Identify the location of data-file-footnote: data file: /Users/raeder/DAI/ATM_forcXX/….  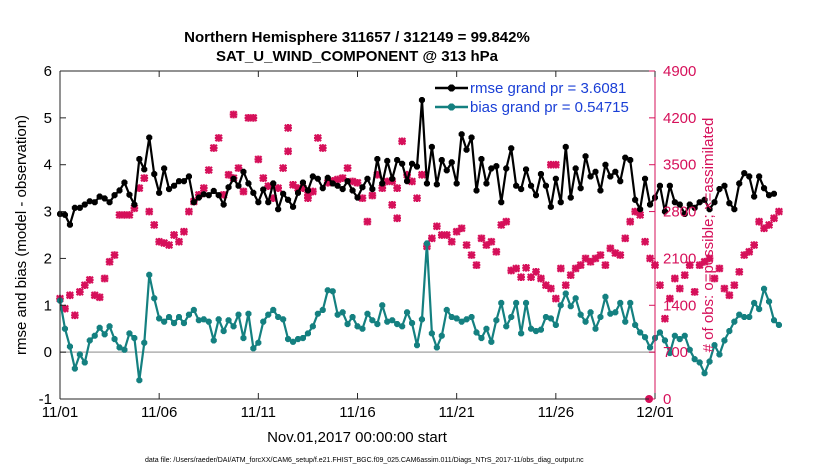
(364, 460).